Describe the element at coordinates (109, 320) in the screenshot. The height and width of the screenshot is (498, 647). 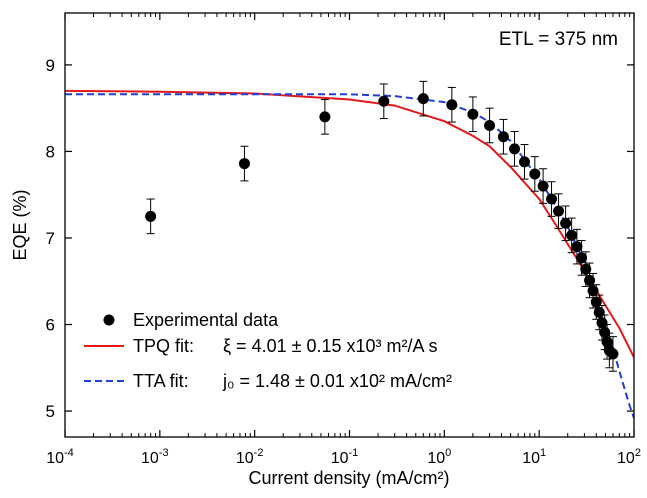
I see `legend-marker-experimental` at that location.